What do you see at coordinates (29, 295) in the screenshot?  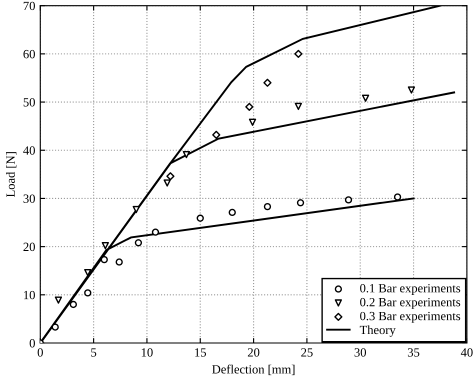 I see `y-tick-label: 10` at bounding box center [29, 295].